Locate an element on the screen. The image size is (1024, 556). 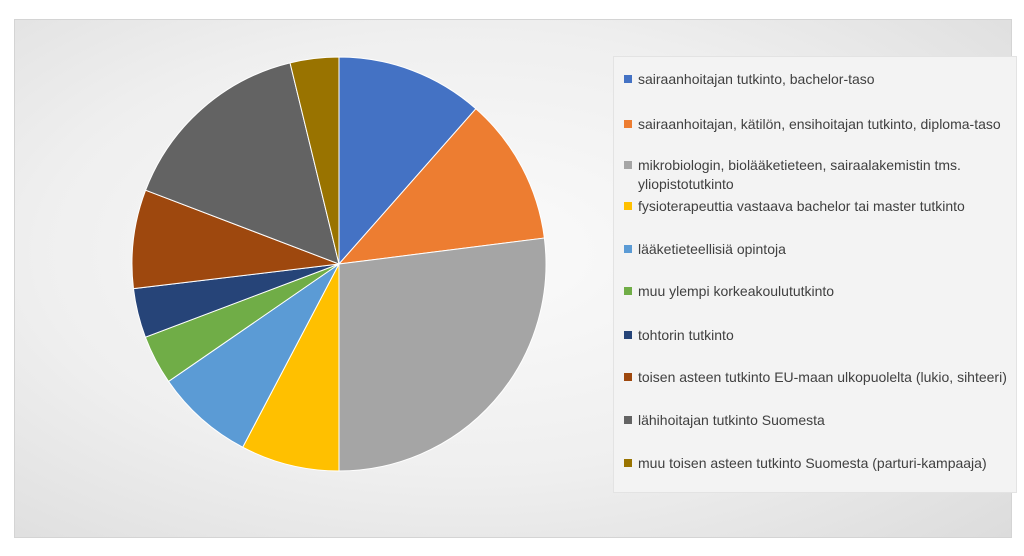
legend-item: sairaanhoitajan tutkinto, bachelor-taso is located at coordinates (817, 79).